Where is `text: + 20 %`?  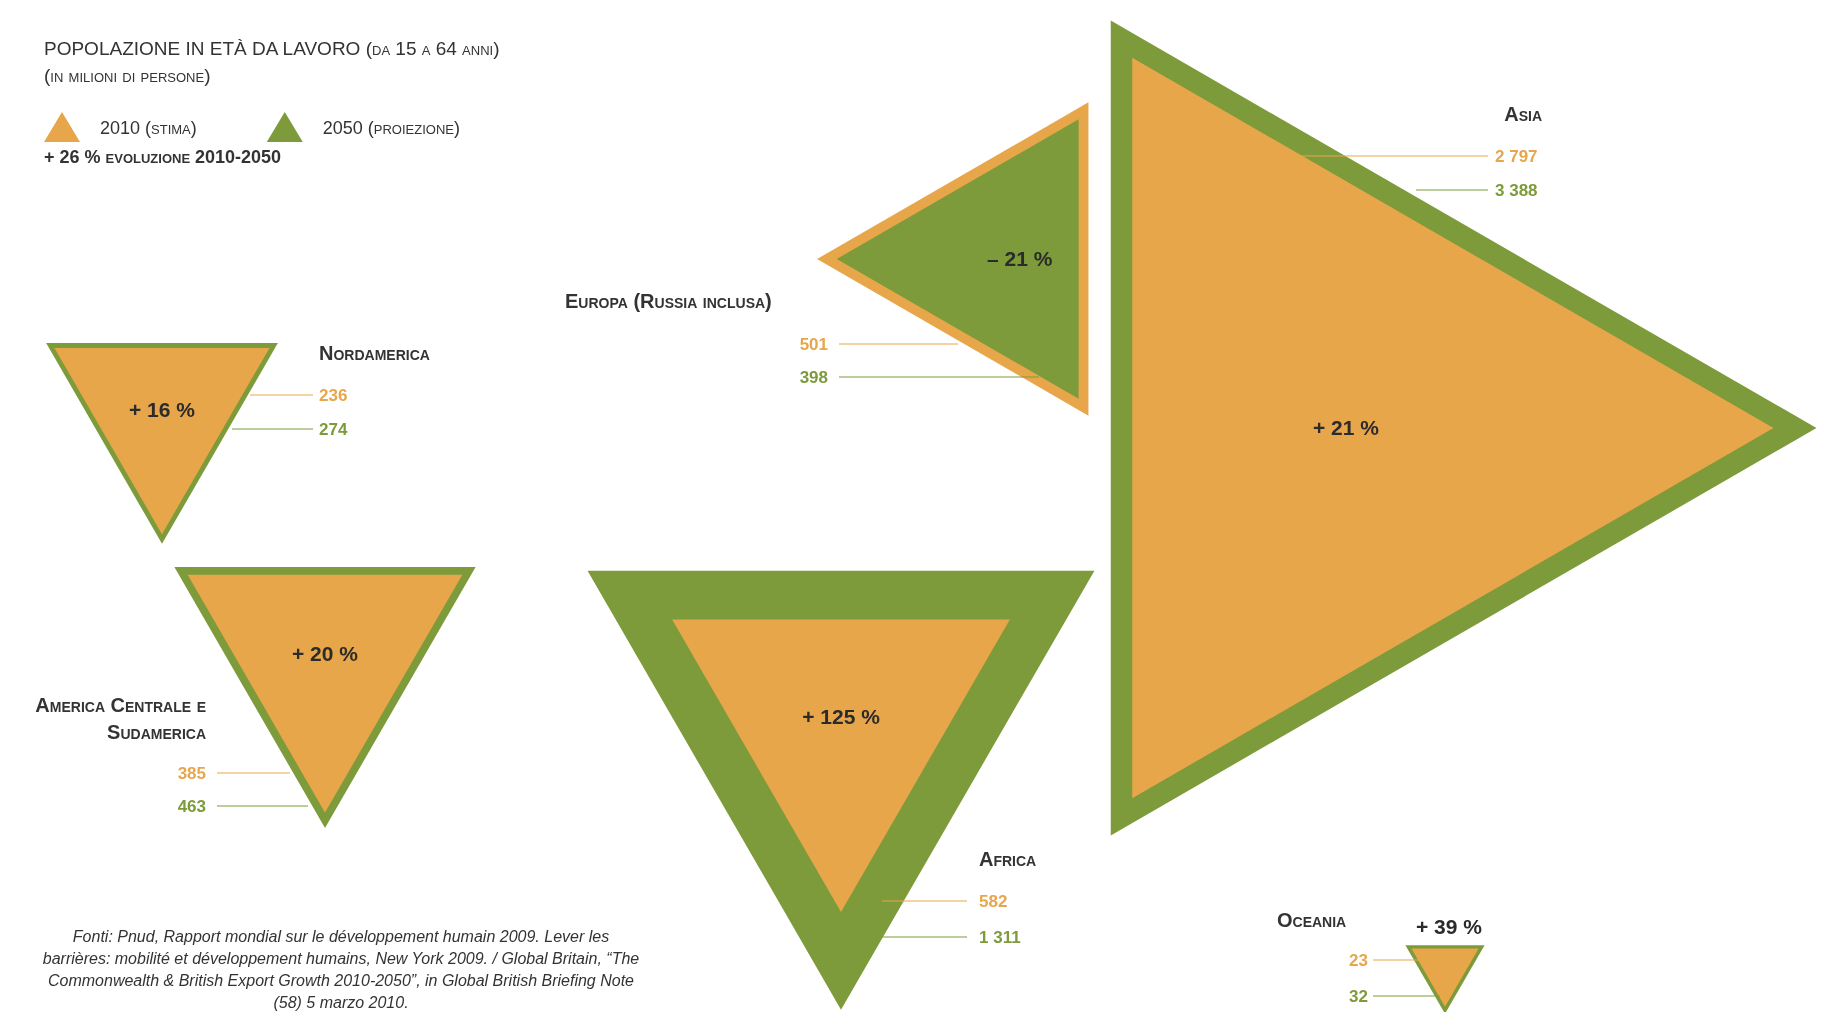 text: + 20 % is located at coordinates (325, 654).